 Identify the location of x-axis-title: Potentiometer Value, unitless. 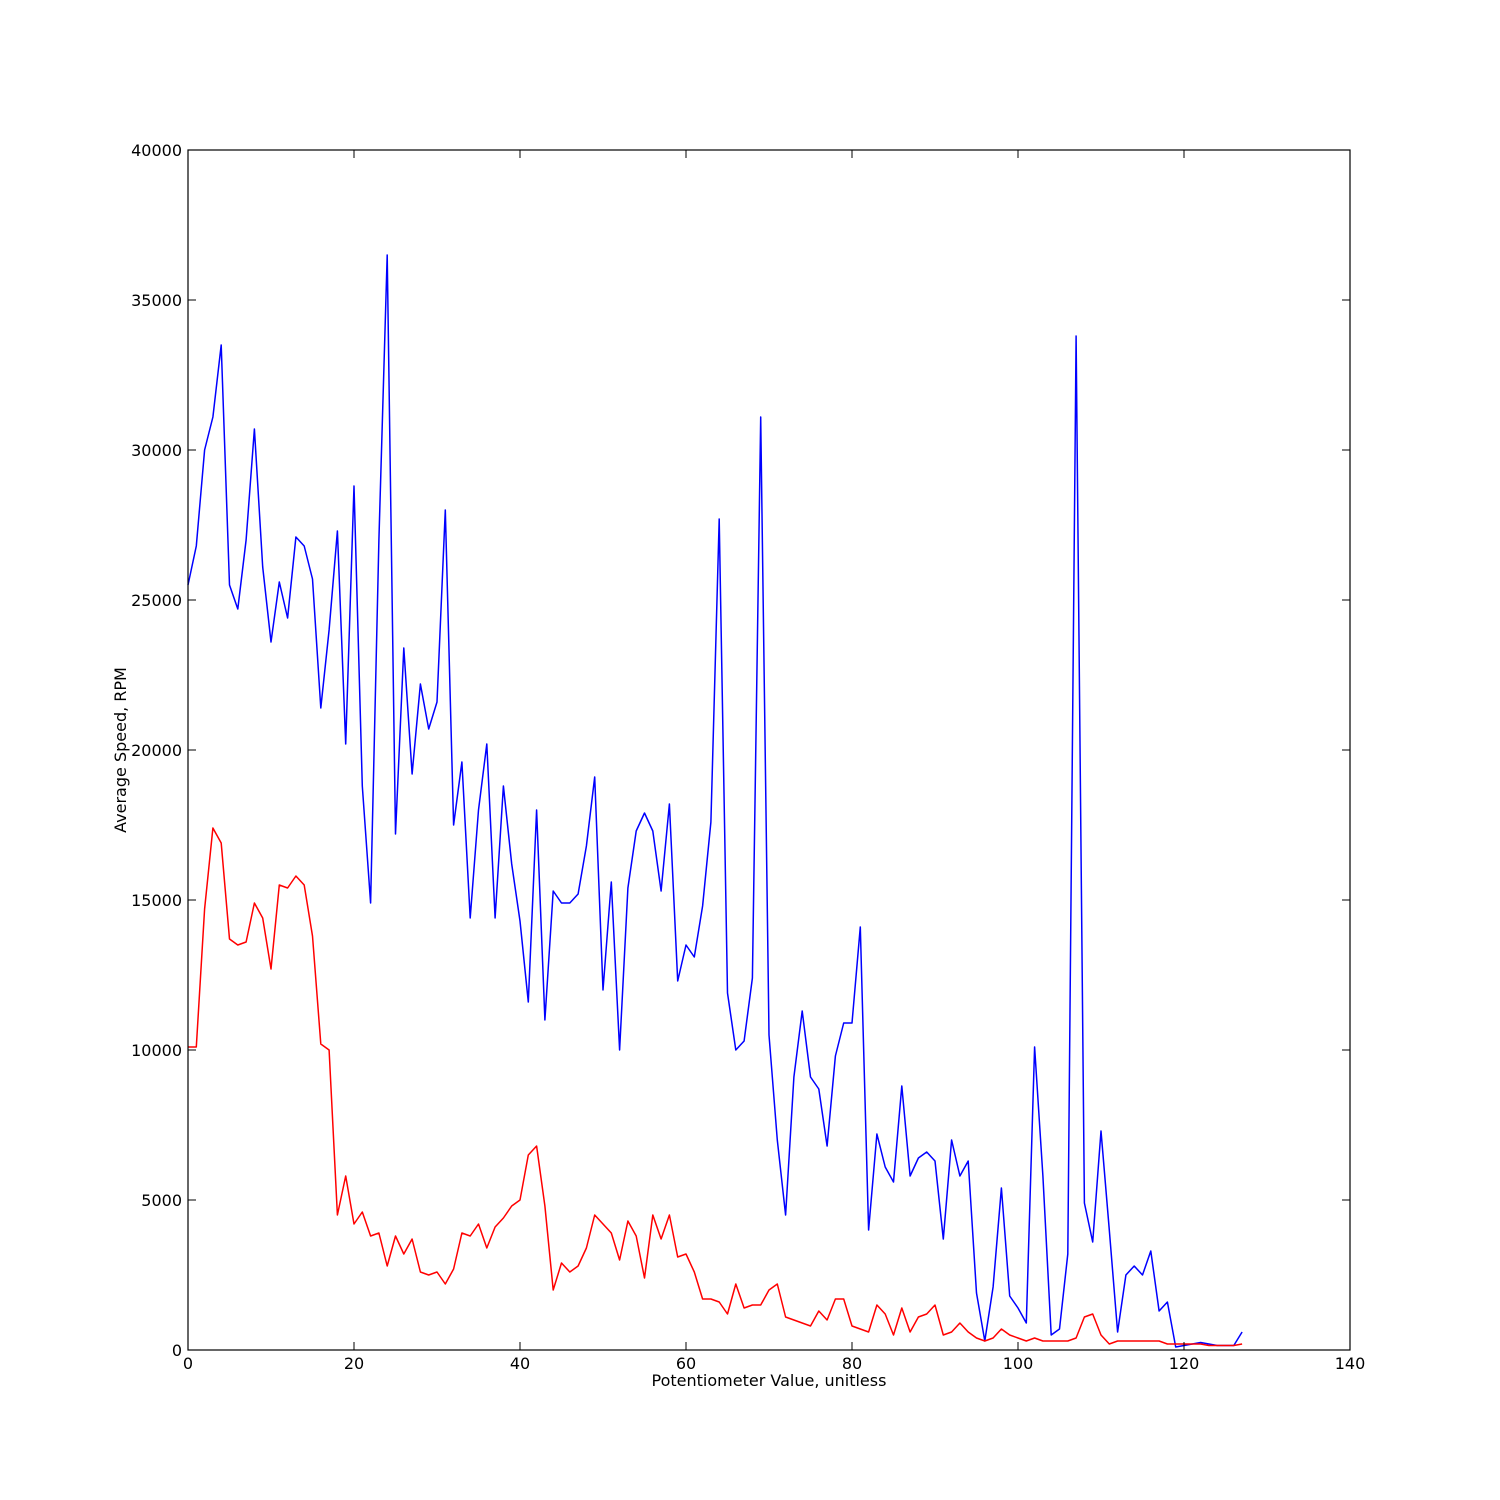
(769, 1380).